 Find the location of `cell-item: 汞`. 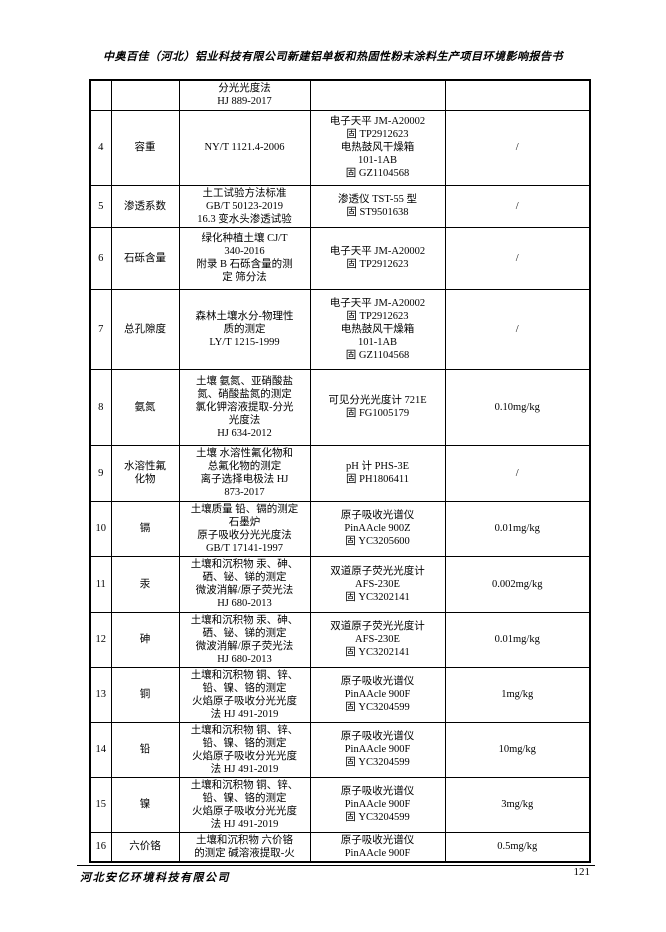

cell-item: 汞 is located at coordinates (145, 584).